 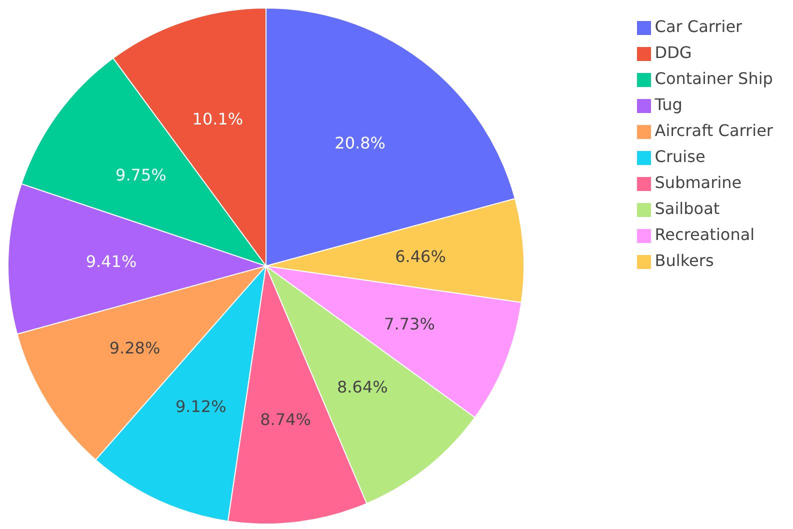 What do you see at coordinates (673, 52) in the screenshot?
I see `legend-label: DDG` at bounding box center [673, 52].